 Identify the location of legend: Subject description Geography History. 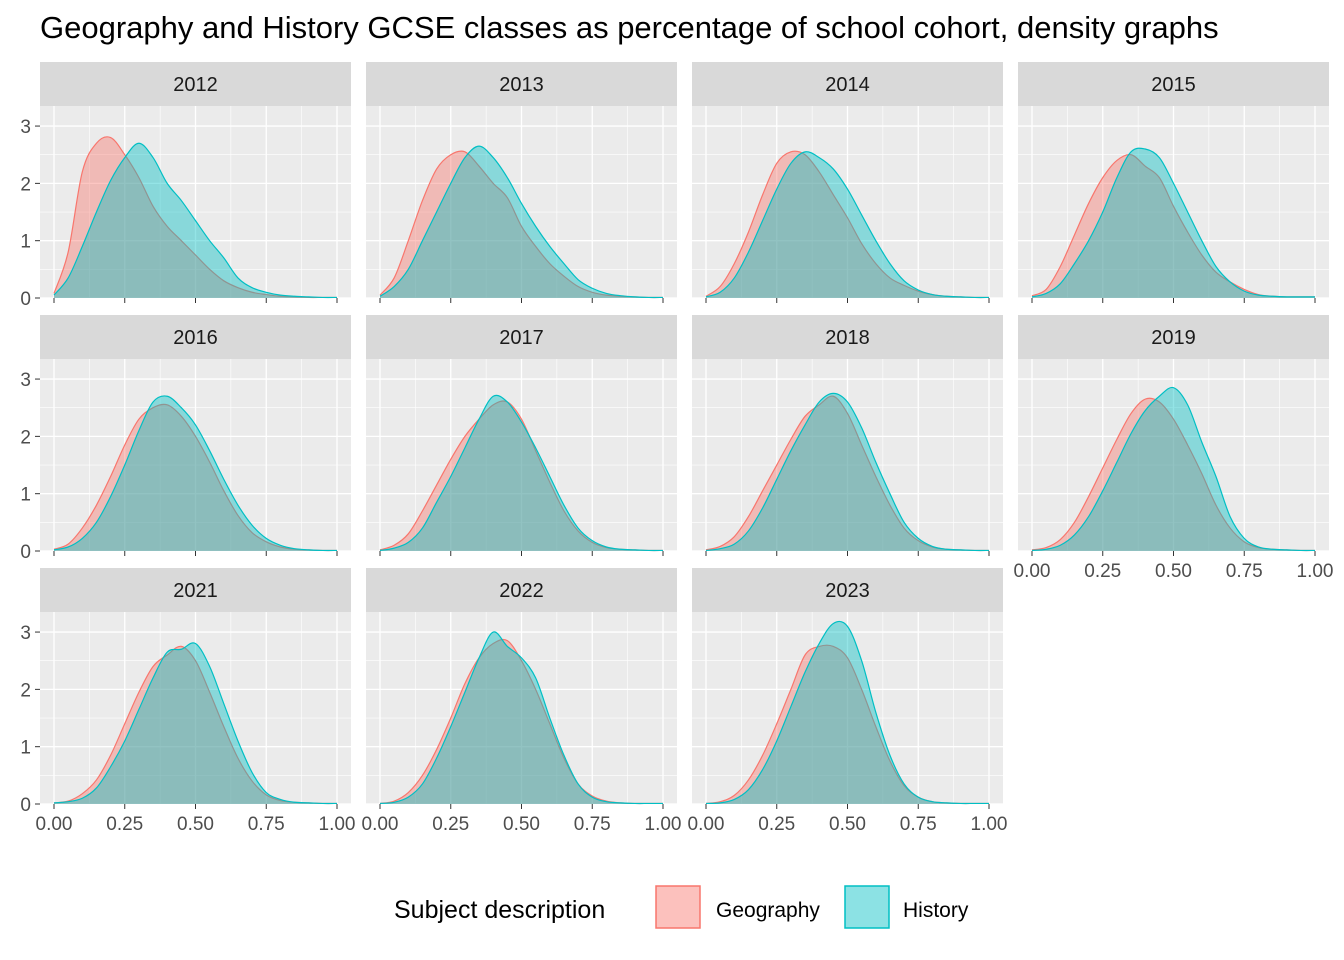
(681, 907).